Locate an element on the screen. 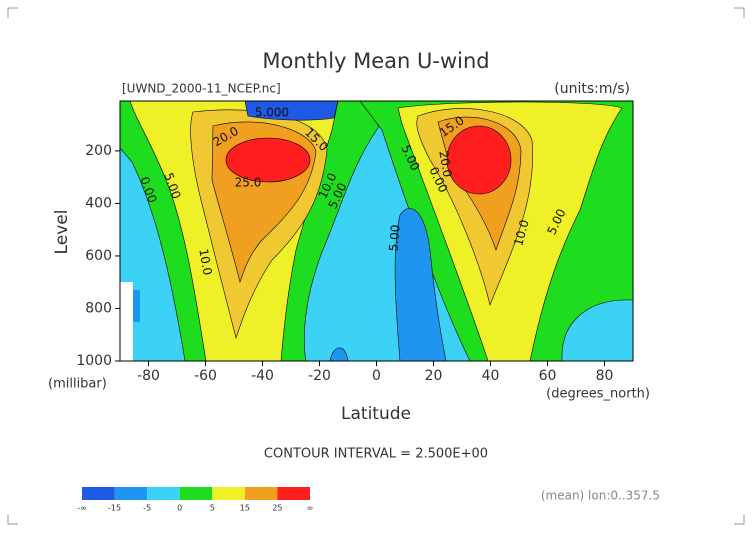  colorbar-label: 25 is located at coordinates (277, 508).